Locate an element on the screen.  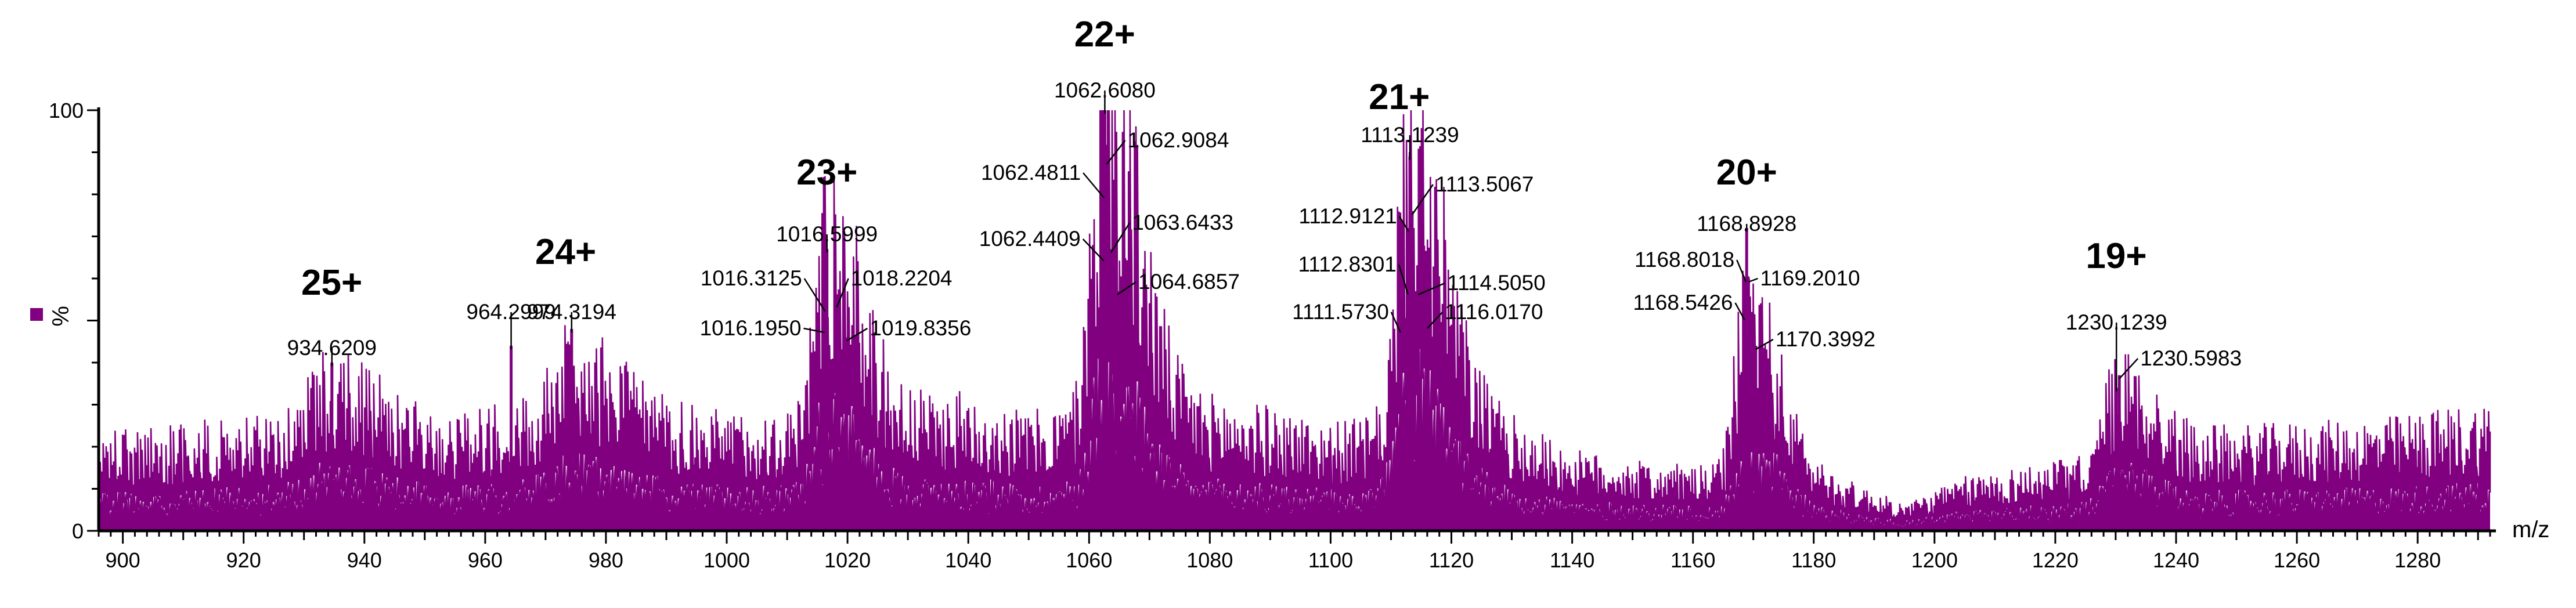
x-tick-label: 960 is located at coordinates (485, 560).